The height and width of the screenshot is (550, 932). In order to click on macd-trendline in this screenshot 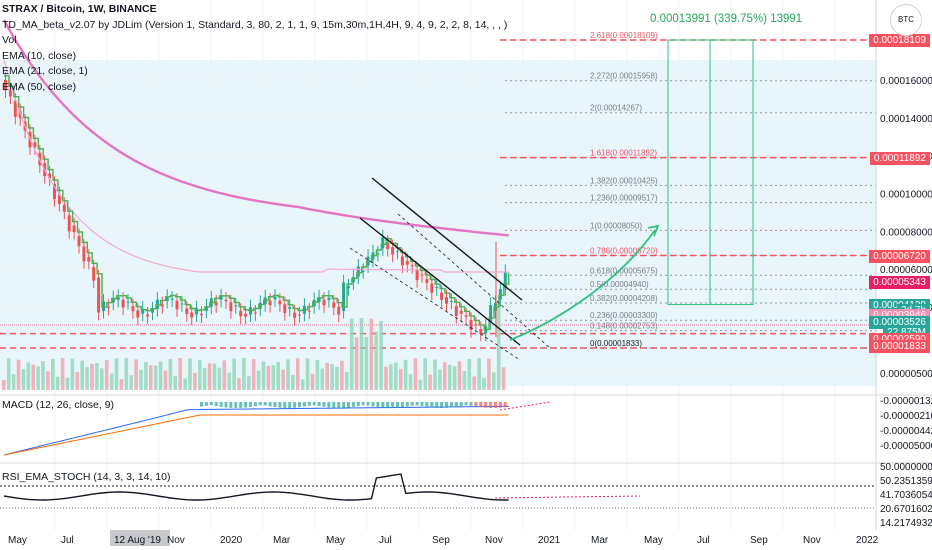, I will do `click(525, 406)`.